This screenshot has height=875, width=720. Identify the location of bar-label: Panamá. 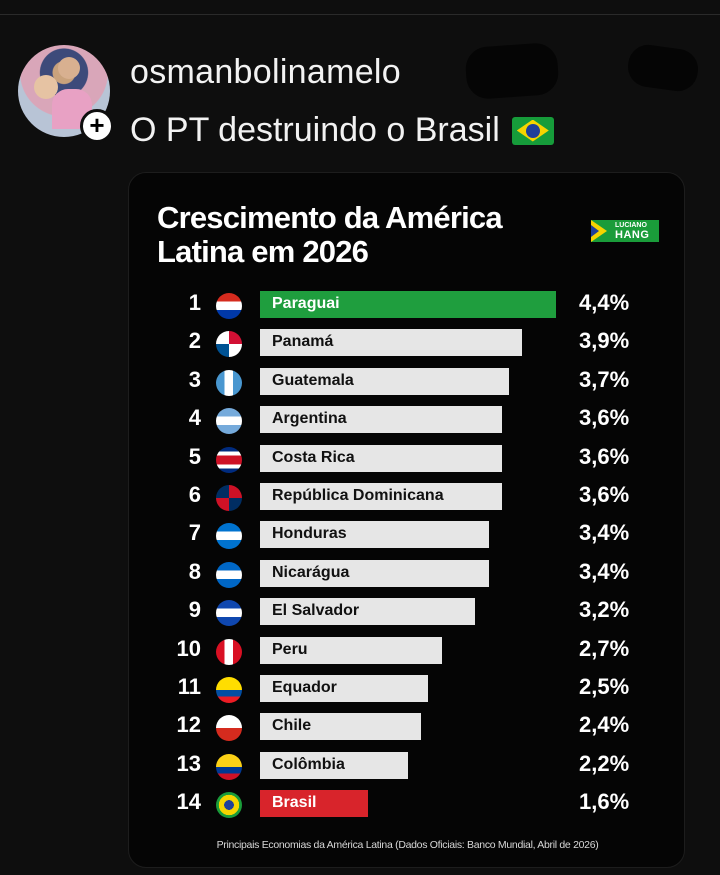
(303, 342).